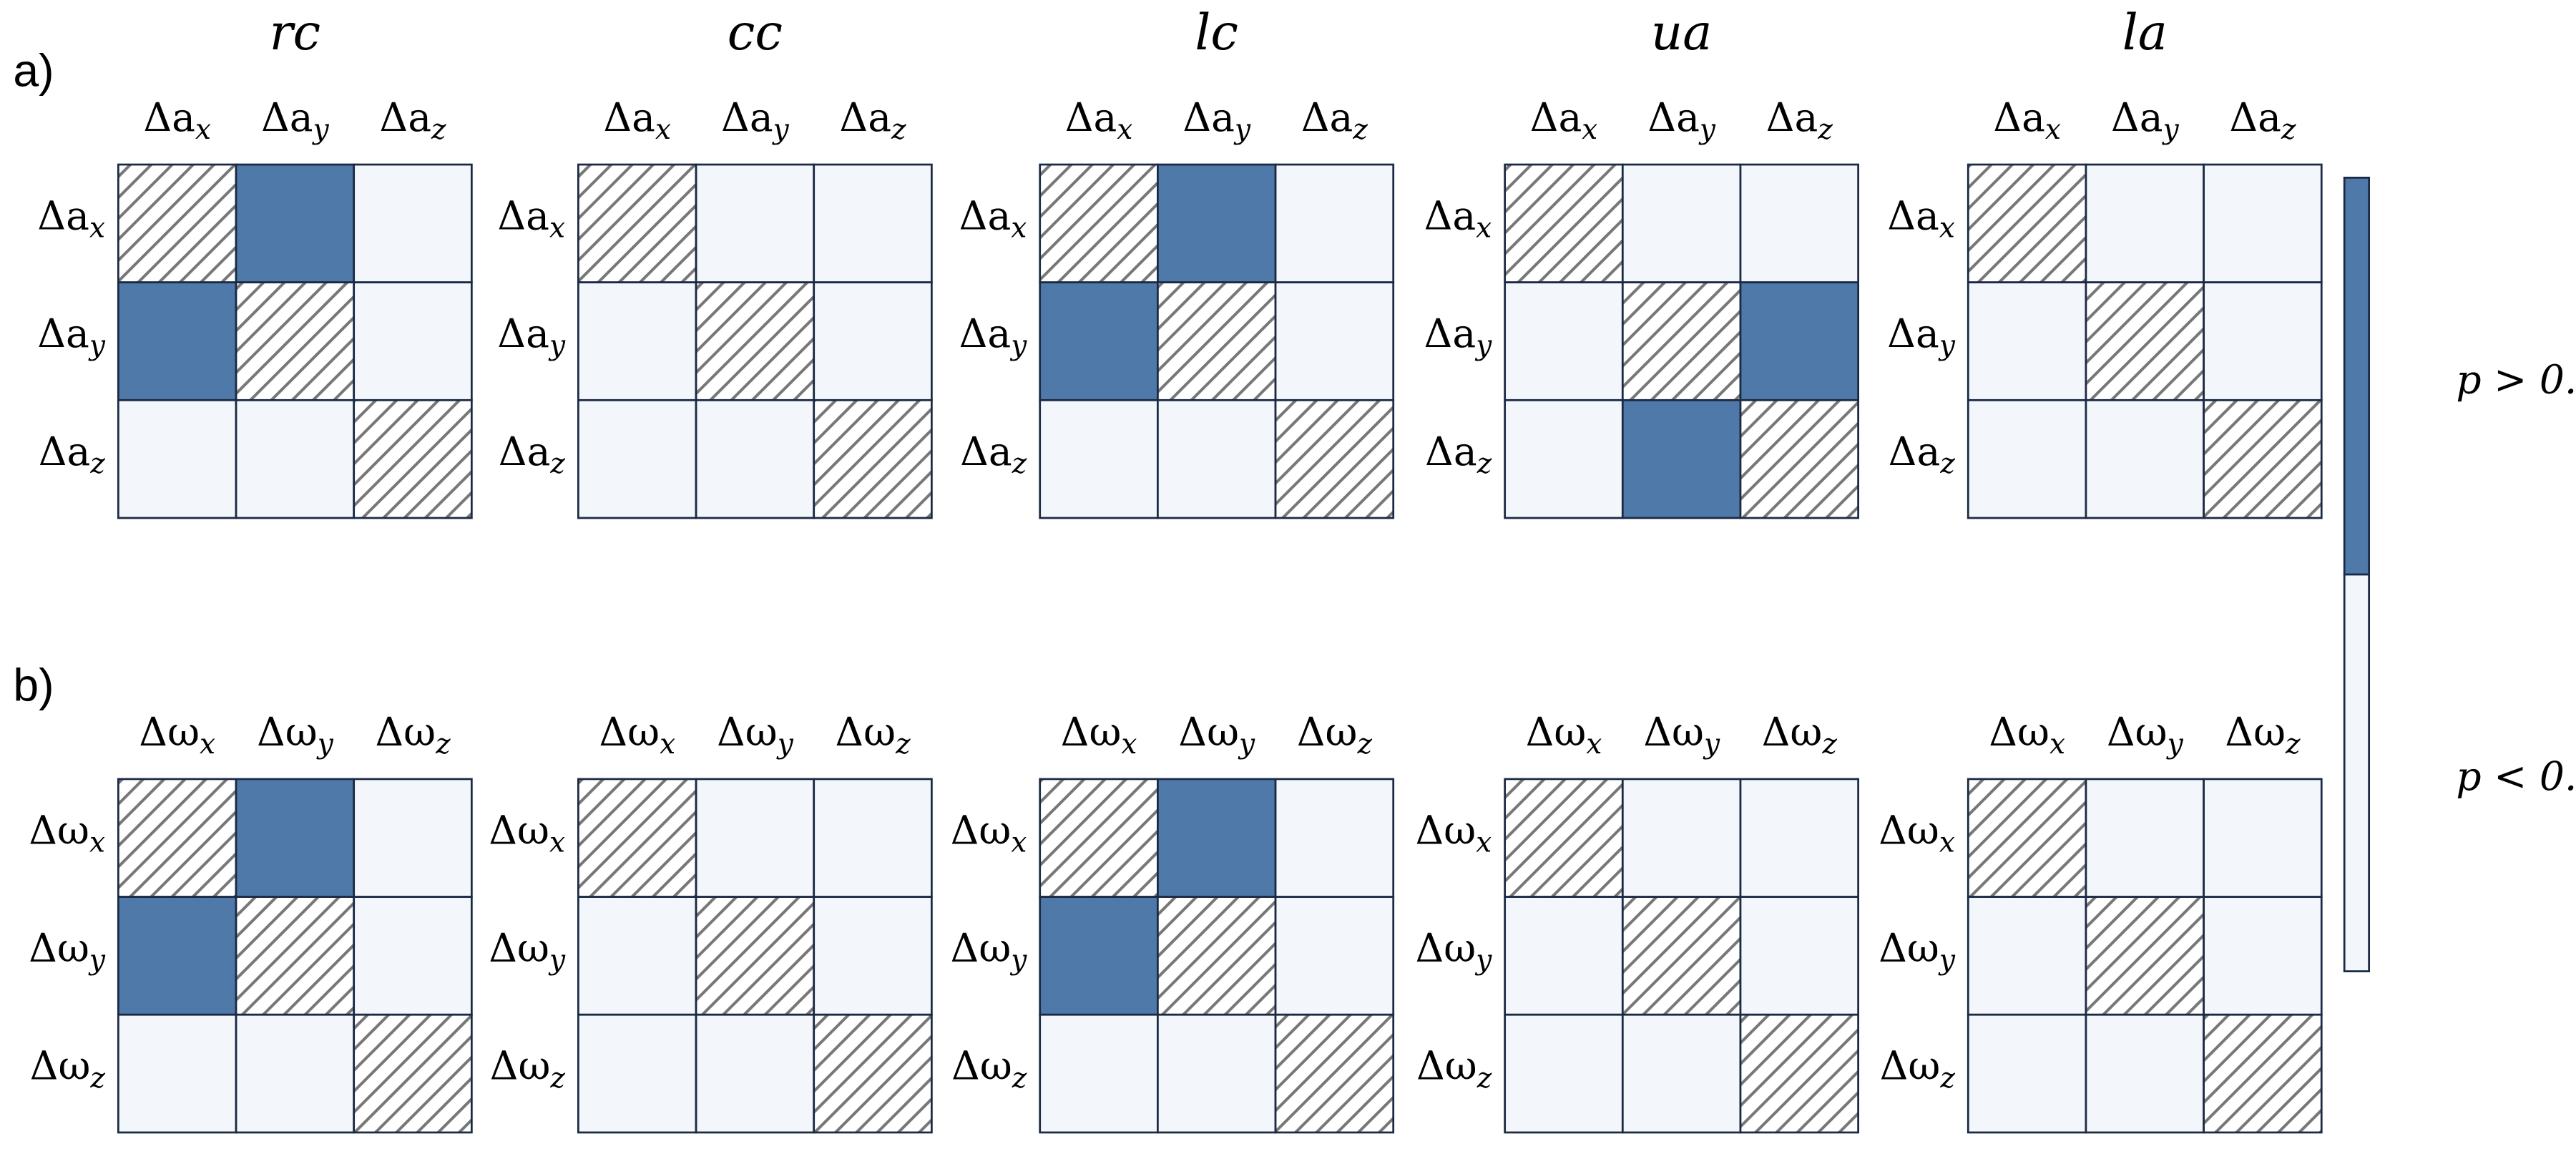 The height and width of the screenshot is (1149, 2576). Describe the element at coordinates (2262, 120) in the screenshot. I see `axis-label: Δaz` at that location.